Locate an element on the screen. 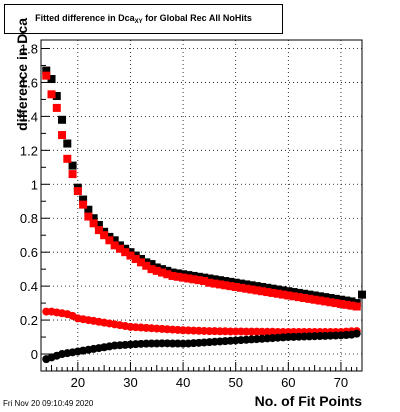 The width and height of the screenshot is (400, 412). y-tick-label: 0.2 is located at coordinates (29, 320).